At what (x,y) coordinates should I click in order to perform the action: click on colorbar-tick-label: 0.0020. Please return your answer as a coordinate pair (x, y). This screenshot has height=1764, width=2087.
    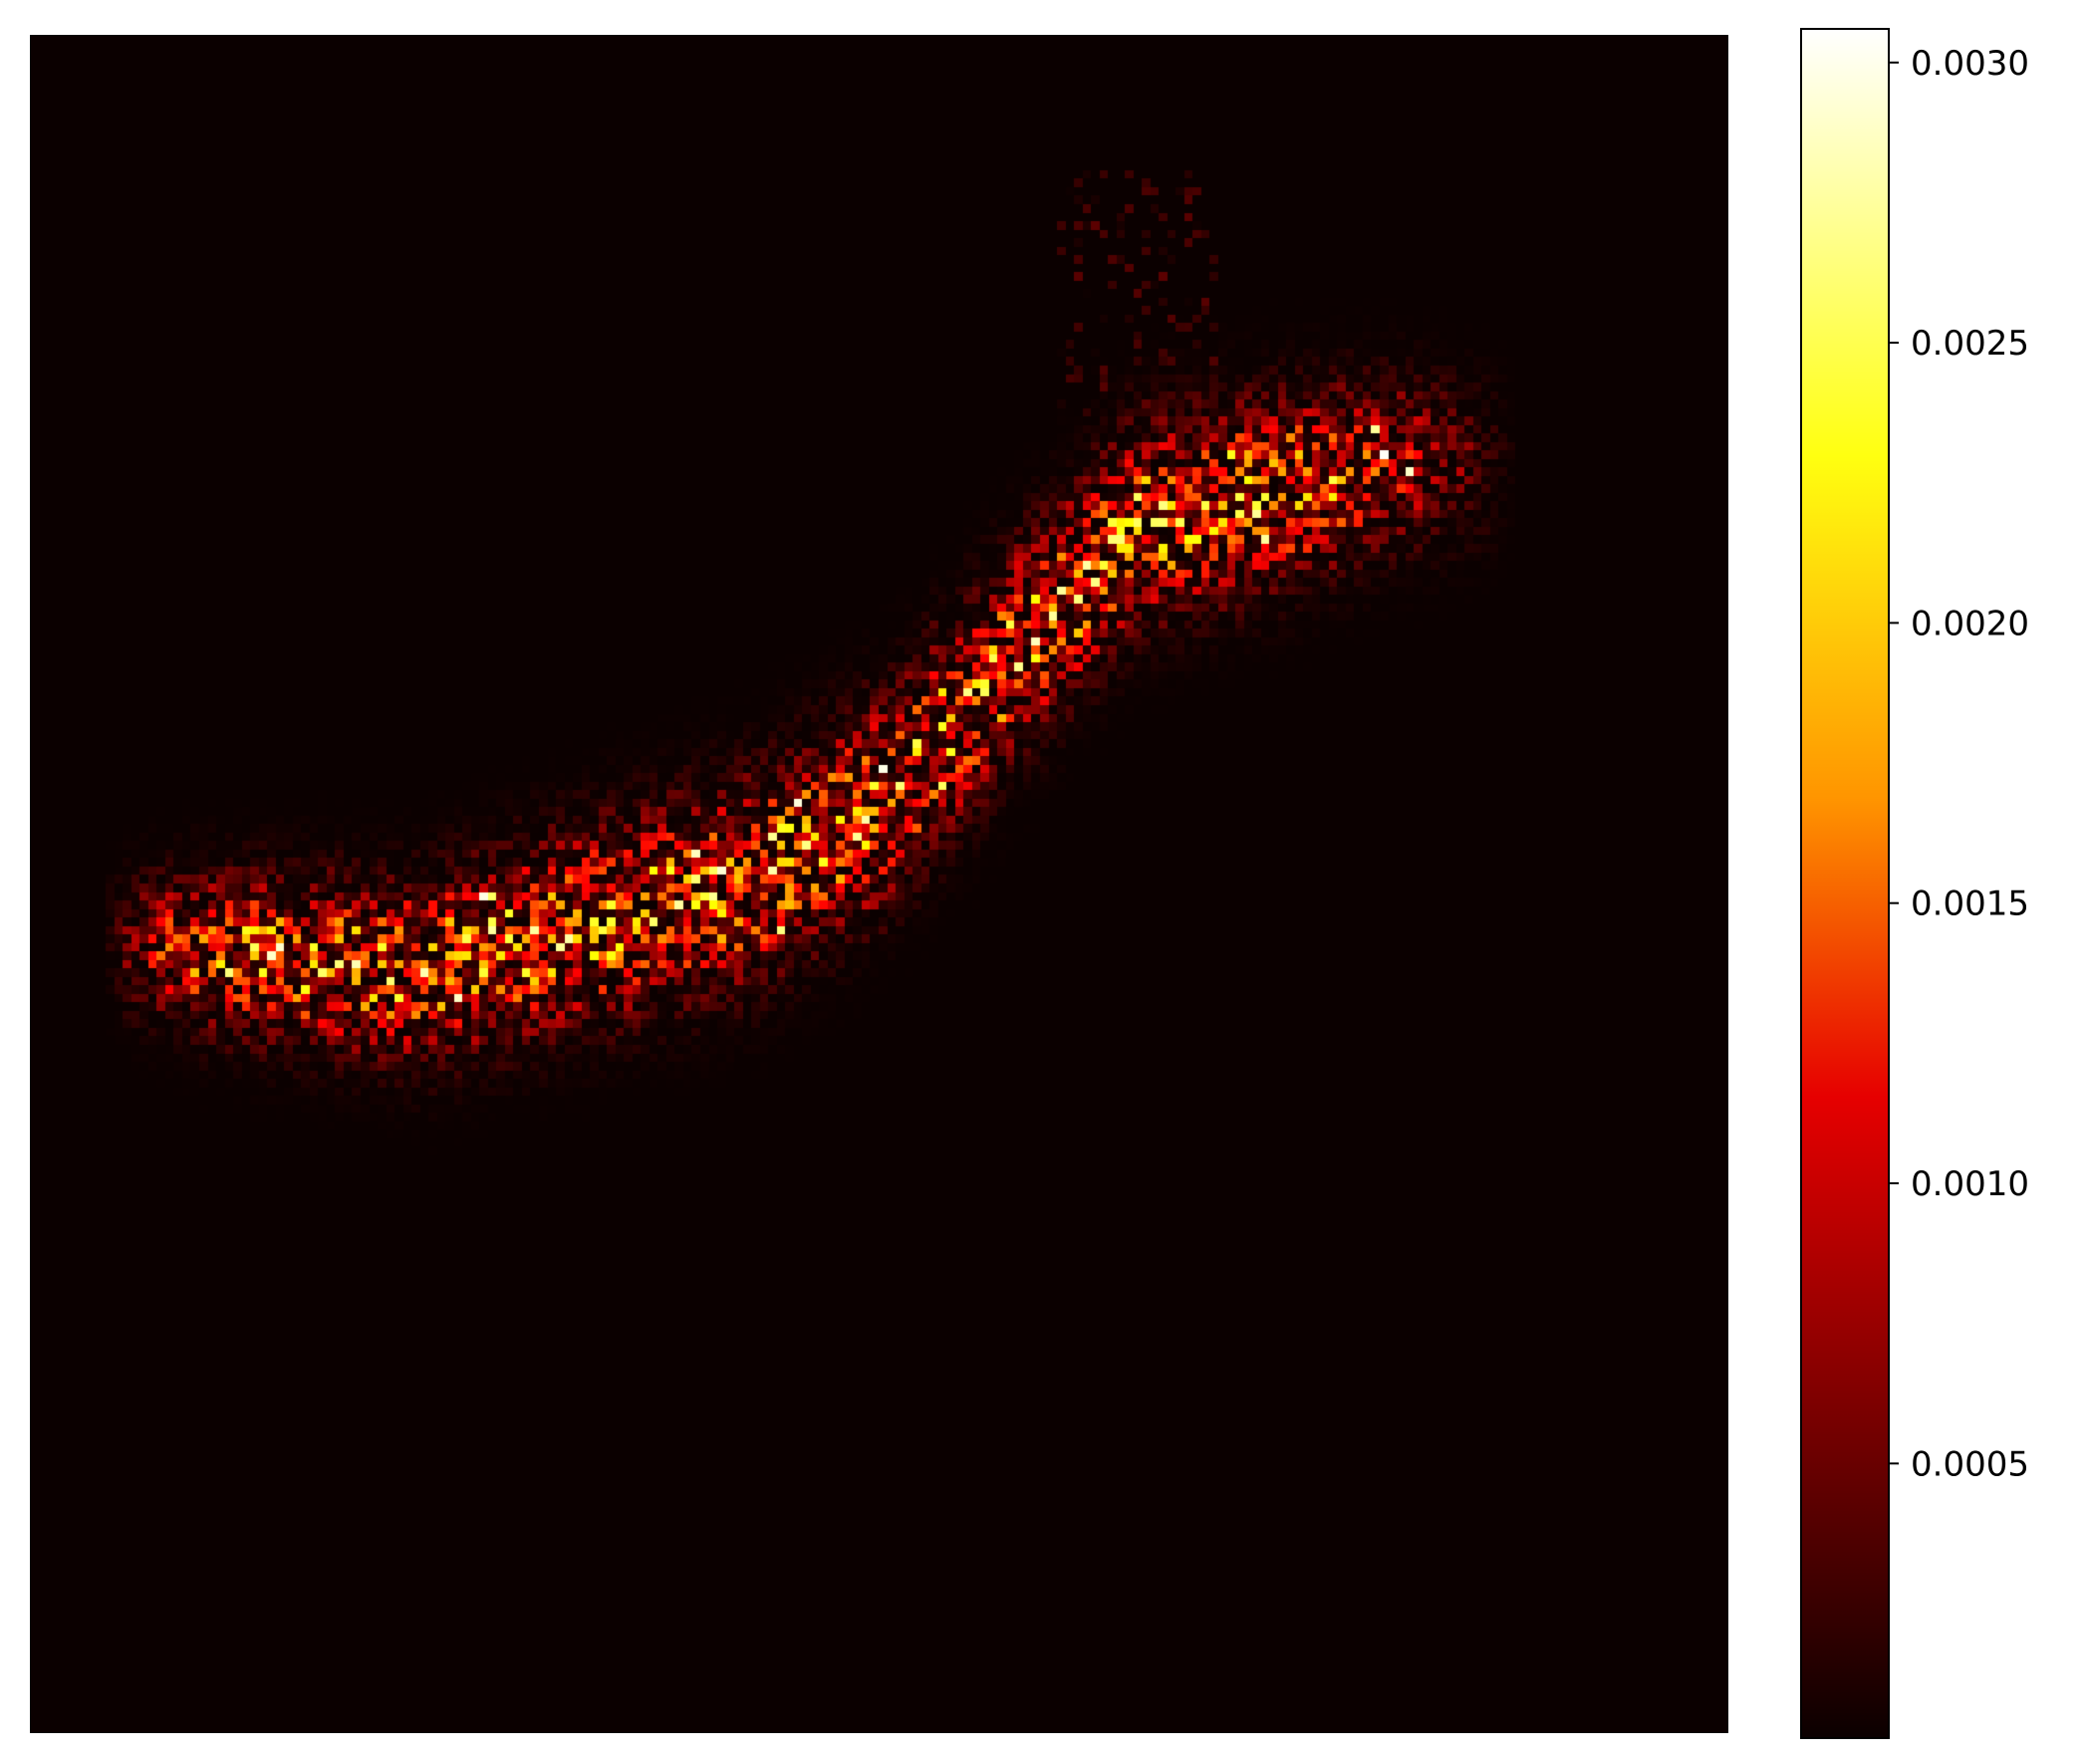
    Looking at the image, I should click on (1970, 623).